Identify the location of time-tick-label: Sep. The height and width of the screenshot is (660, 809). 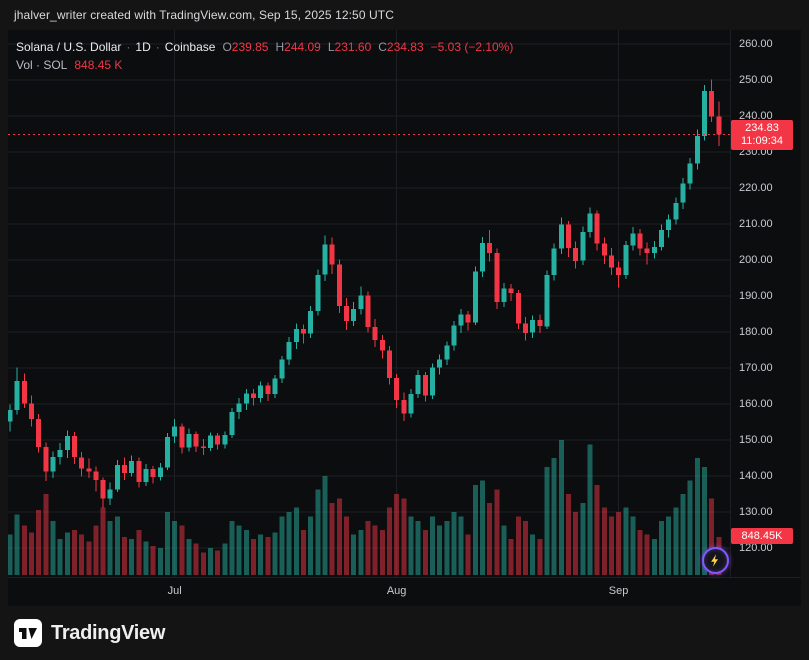
(618, 591).